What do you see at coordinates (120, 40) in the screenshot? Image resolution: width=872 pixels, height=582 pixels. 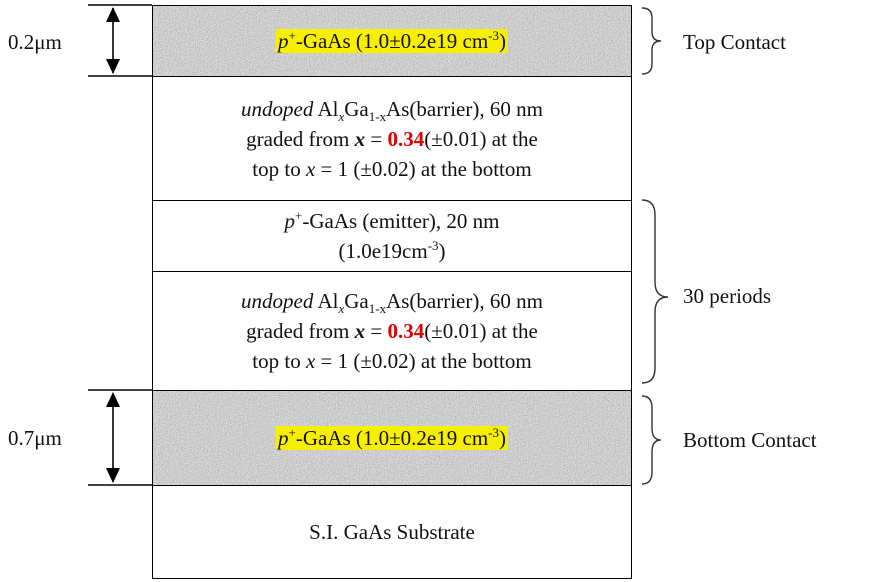 I see `top-dimension-arrow` at bounding box center [120, 40].